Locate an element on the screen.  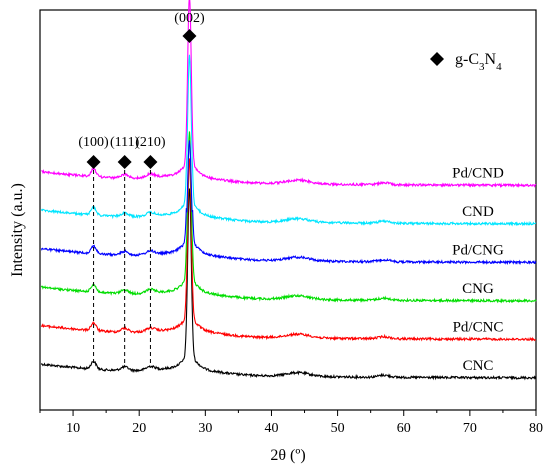
series-label: Pd/CNG is located at coordinates (478, 251).